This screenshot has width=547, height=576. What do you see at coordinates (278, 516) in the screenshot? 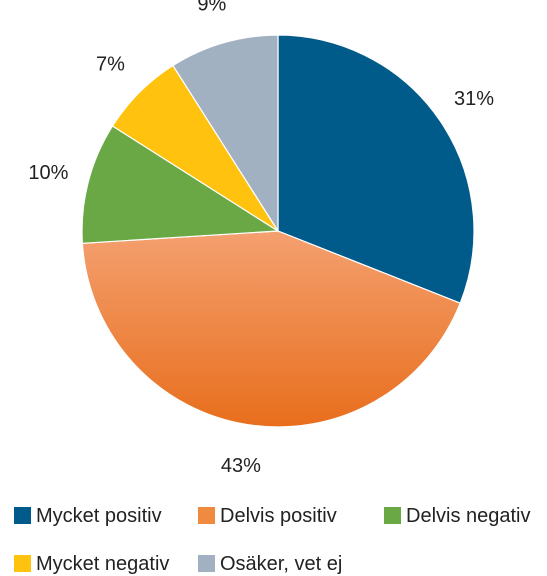
I see `legend-label-delvis-positiv: Delvis positiv` at bounding box center [278, 516].